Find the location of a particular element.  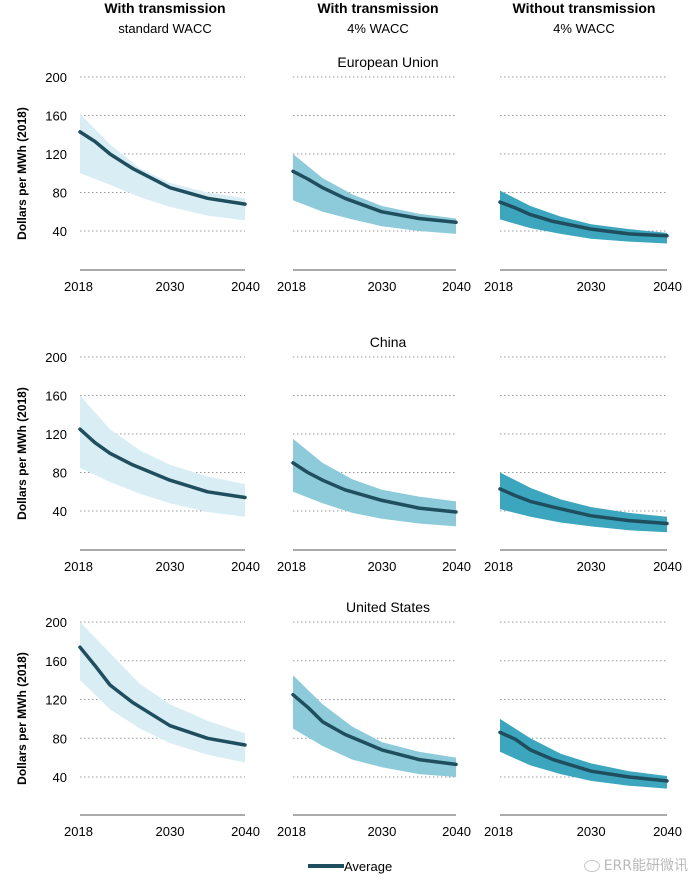

region-title: European Union is located at coordinates (387, 62).